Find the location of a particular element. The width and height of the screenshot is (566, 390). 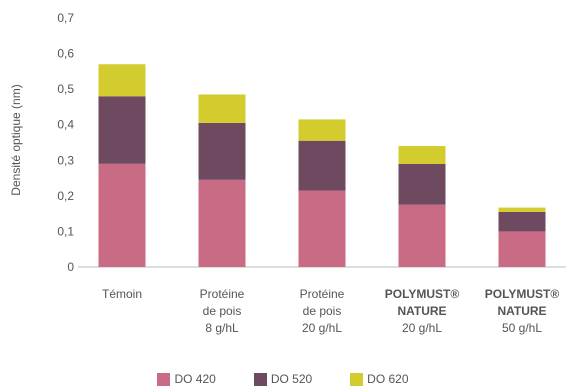

y-tick-label: 0,5 is located at coordinates (65, 89).